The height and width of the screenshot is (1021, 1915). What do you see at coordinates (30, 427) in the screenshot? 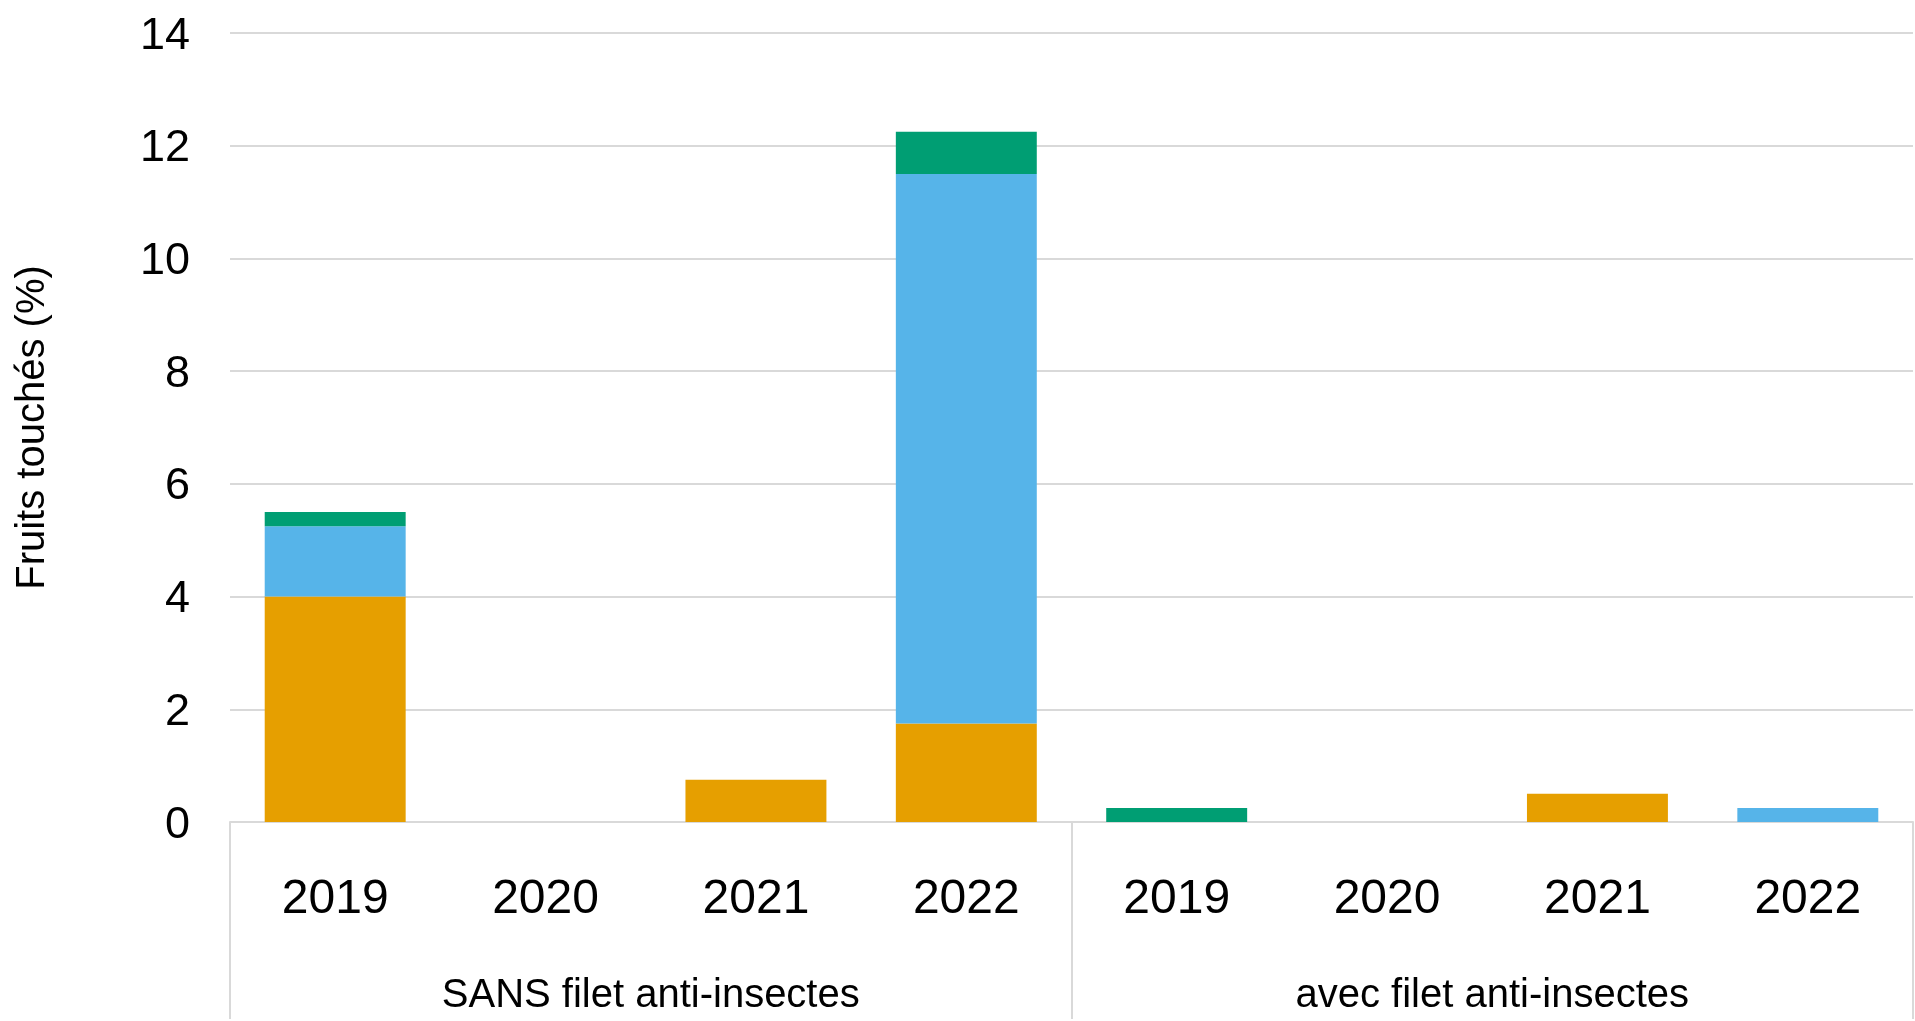
I see `y-axis-title: Fruits touchés (%)` at bounding box center [30, 427].